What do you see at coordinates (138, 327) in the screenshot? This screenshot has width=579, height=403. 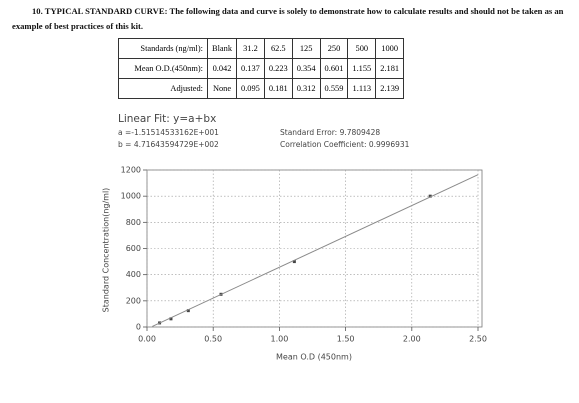 I see `y-tick-label: 0` at bounding box center [138, 327].